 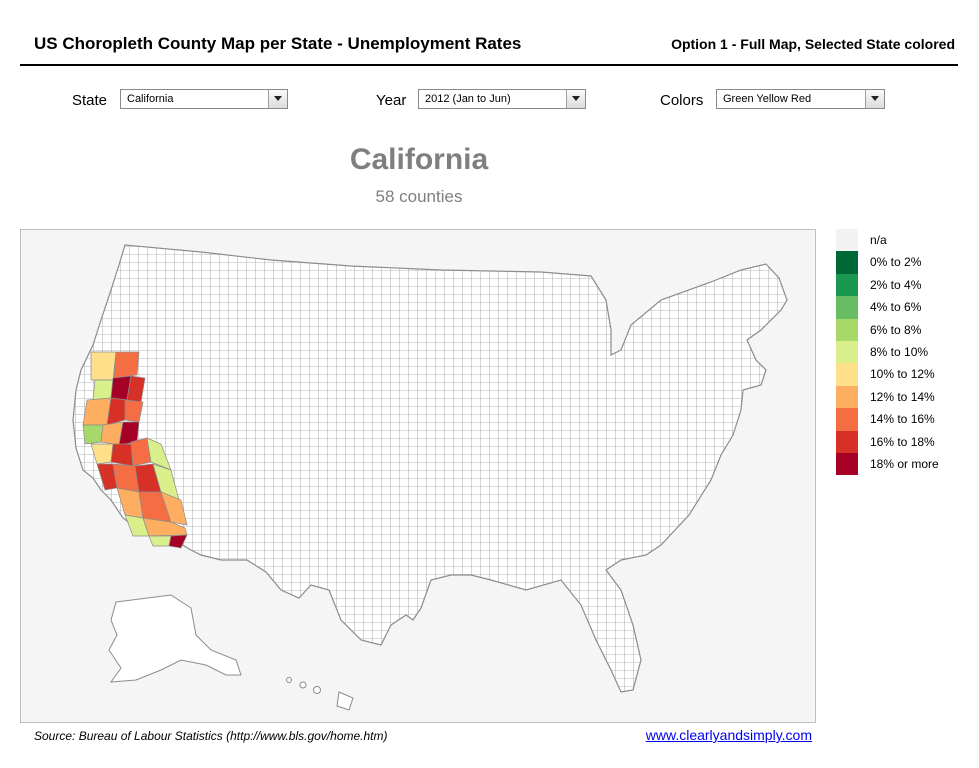 What do you see at coordinates (896, 329) in the screenshot?
I see `legend-label: 6% to 8%` at bounding box center [896, 329].